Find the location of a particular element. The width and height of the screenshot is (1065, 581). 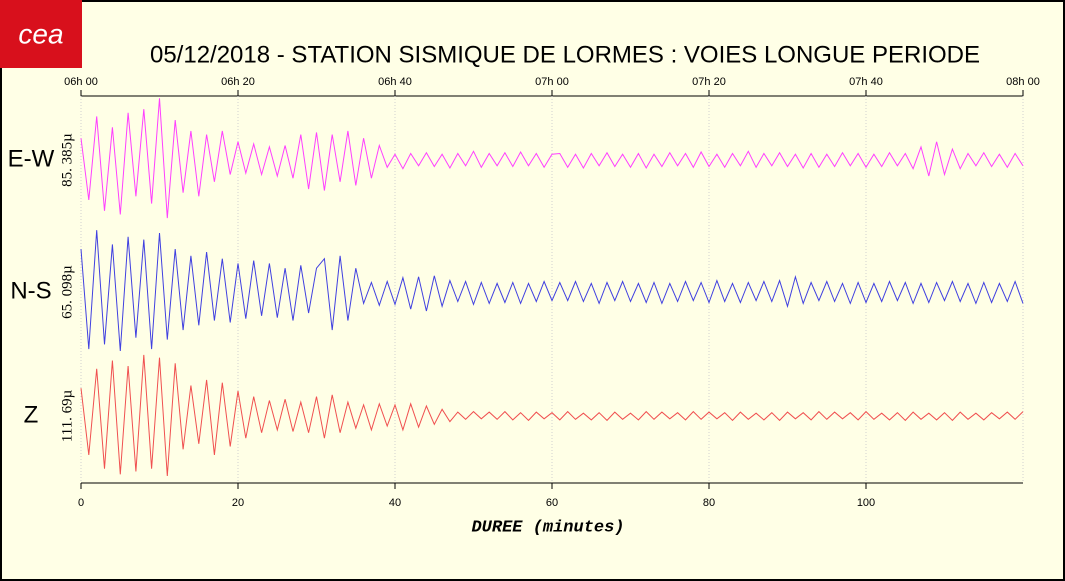

x-tick-label: 80 is located at coordinates (709, 503).